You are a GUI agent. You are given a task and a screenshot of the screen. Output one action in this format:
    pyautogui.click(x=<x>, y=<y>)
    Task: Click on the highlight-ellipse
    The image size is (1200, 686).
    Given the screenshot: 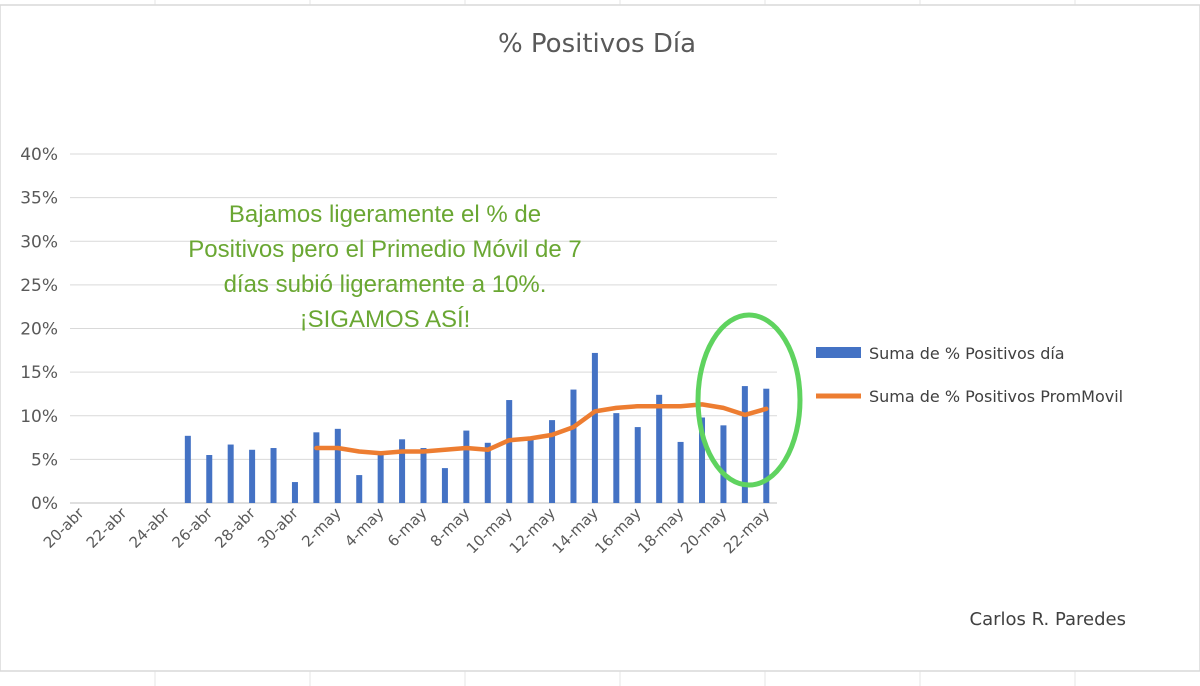 What is the action you would take?
    pyautogui.click(x=749, y=400)
    